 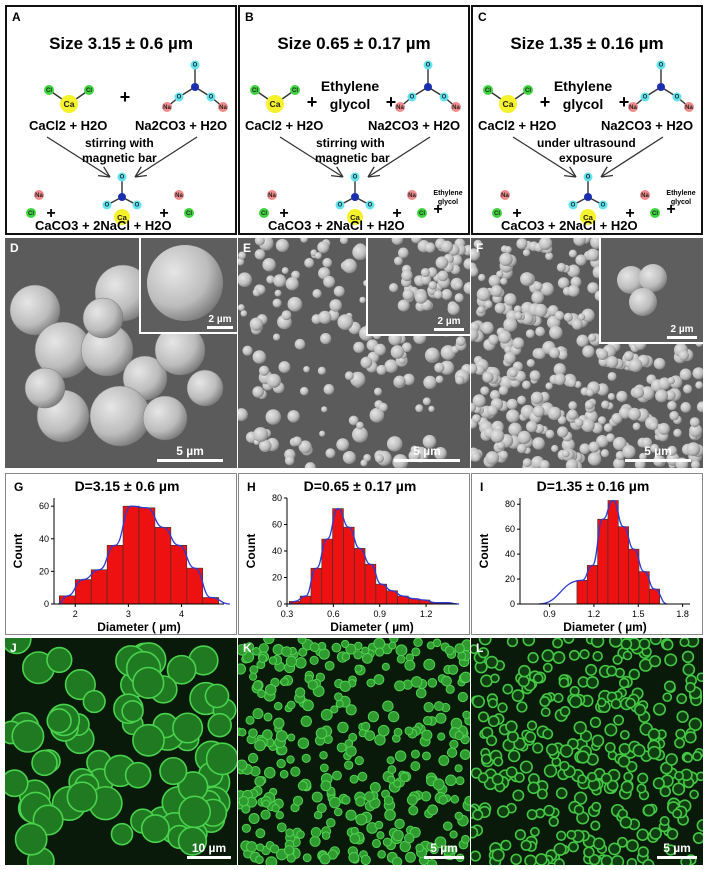 What do you see at coordinates (354, 353) in the screenshot?
I see `sem-image-e: E 2 µm 5 µm` at bounding box center [354, 353].